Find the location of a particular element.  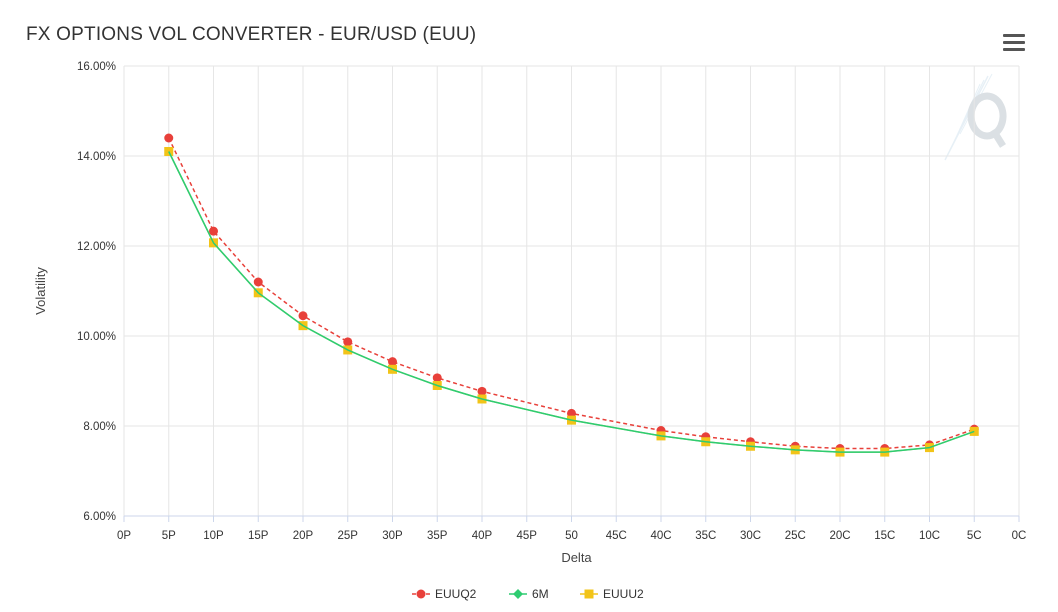

x-tick-label: 30C is located at coordinates (750, 536).